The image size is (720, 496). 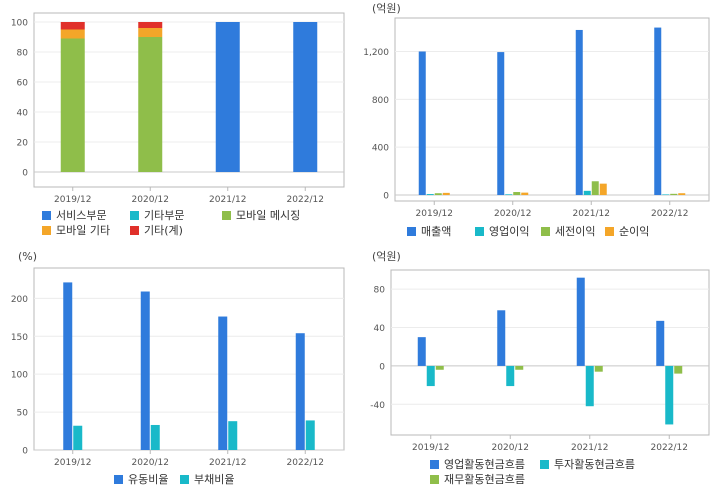 What do you see at coordinates (484, 464) in the screenshot?
I see `legend-label: 영업활동현금흐름` at bounding box center [484, 464].